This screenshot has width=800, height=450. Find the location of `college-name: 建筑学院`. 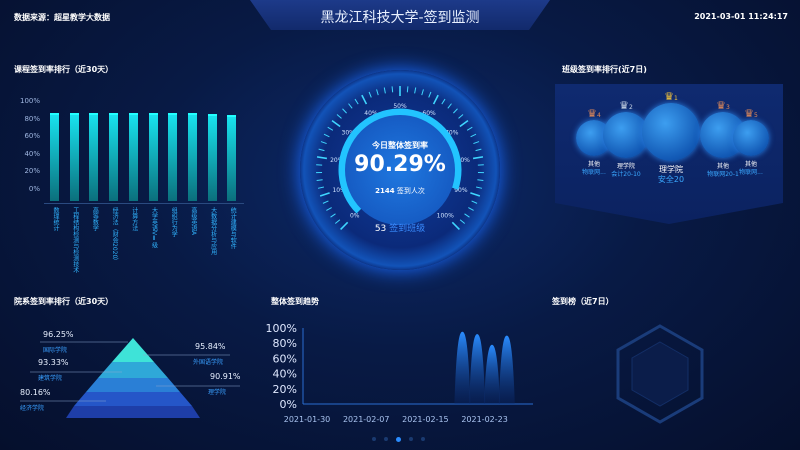

college-name: 建筑学院 is located at coordinates (50, 378).